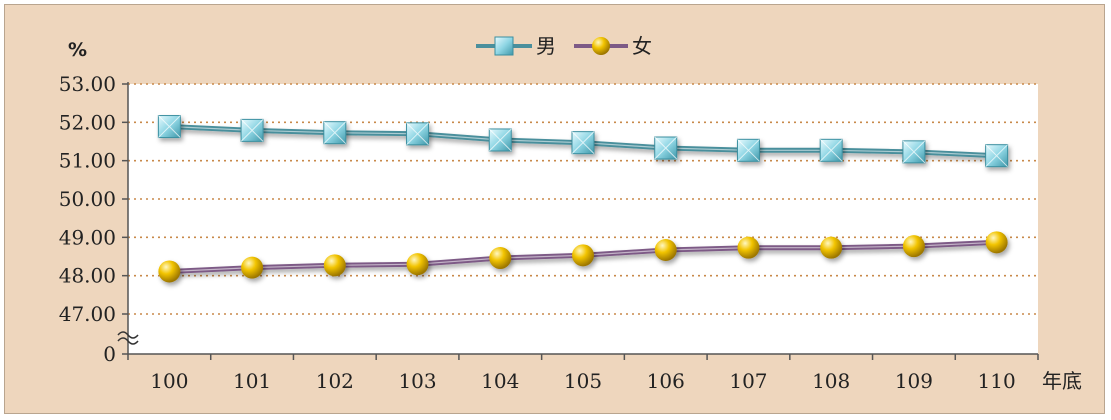 Image resolution: width=1111 pixels, height=420 pixels. I want to click on y-tick-label: 49.00, so click(87, 237).